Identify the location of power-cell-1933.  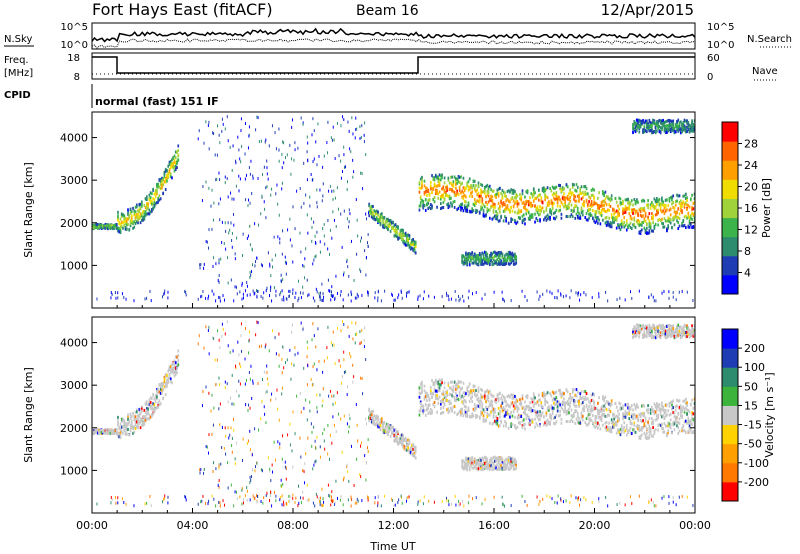
(689, 223).